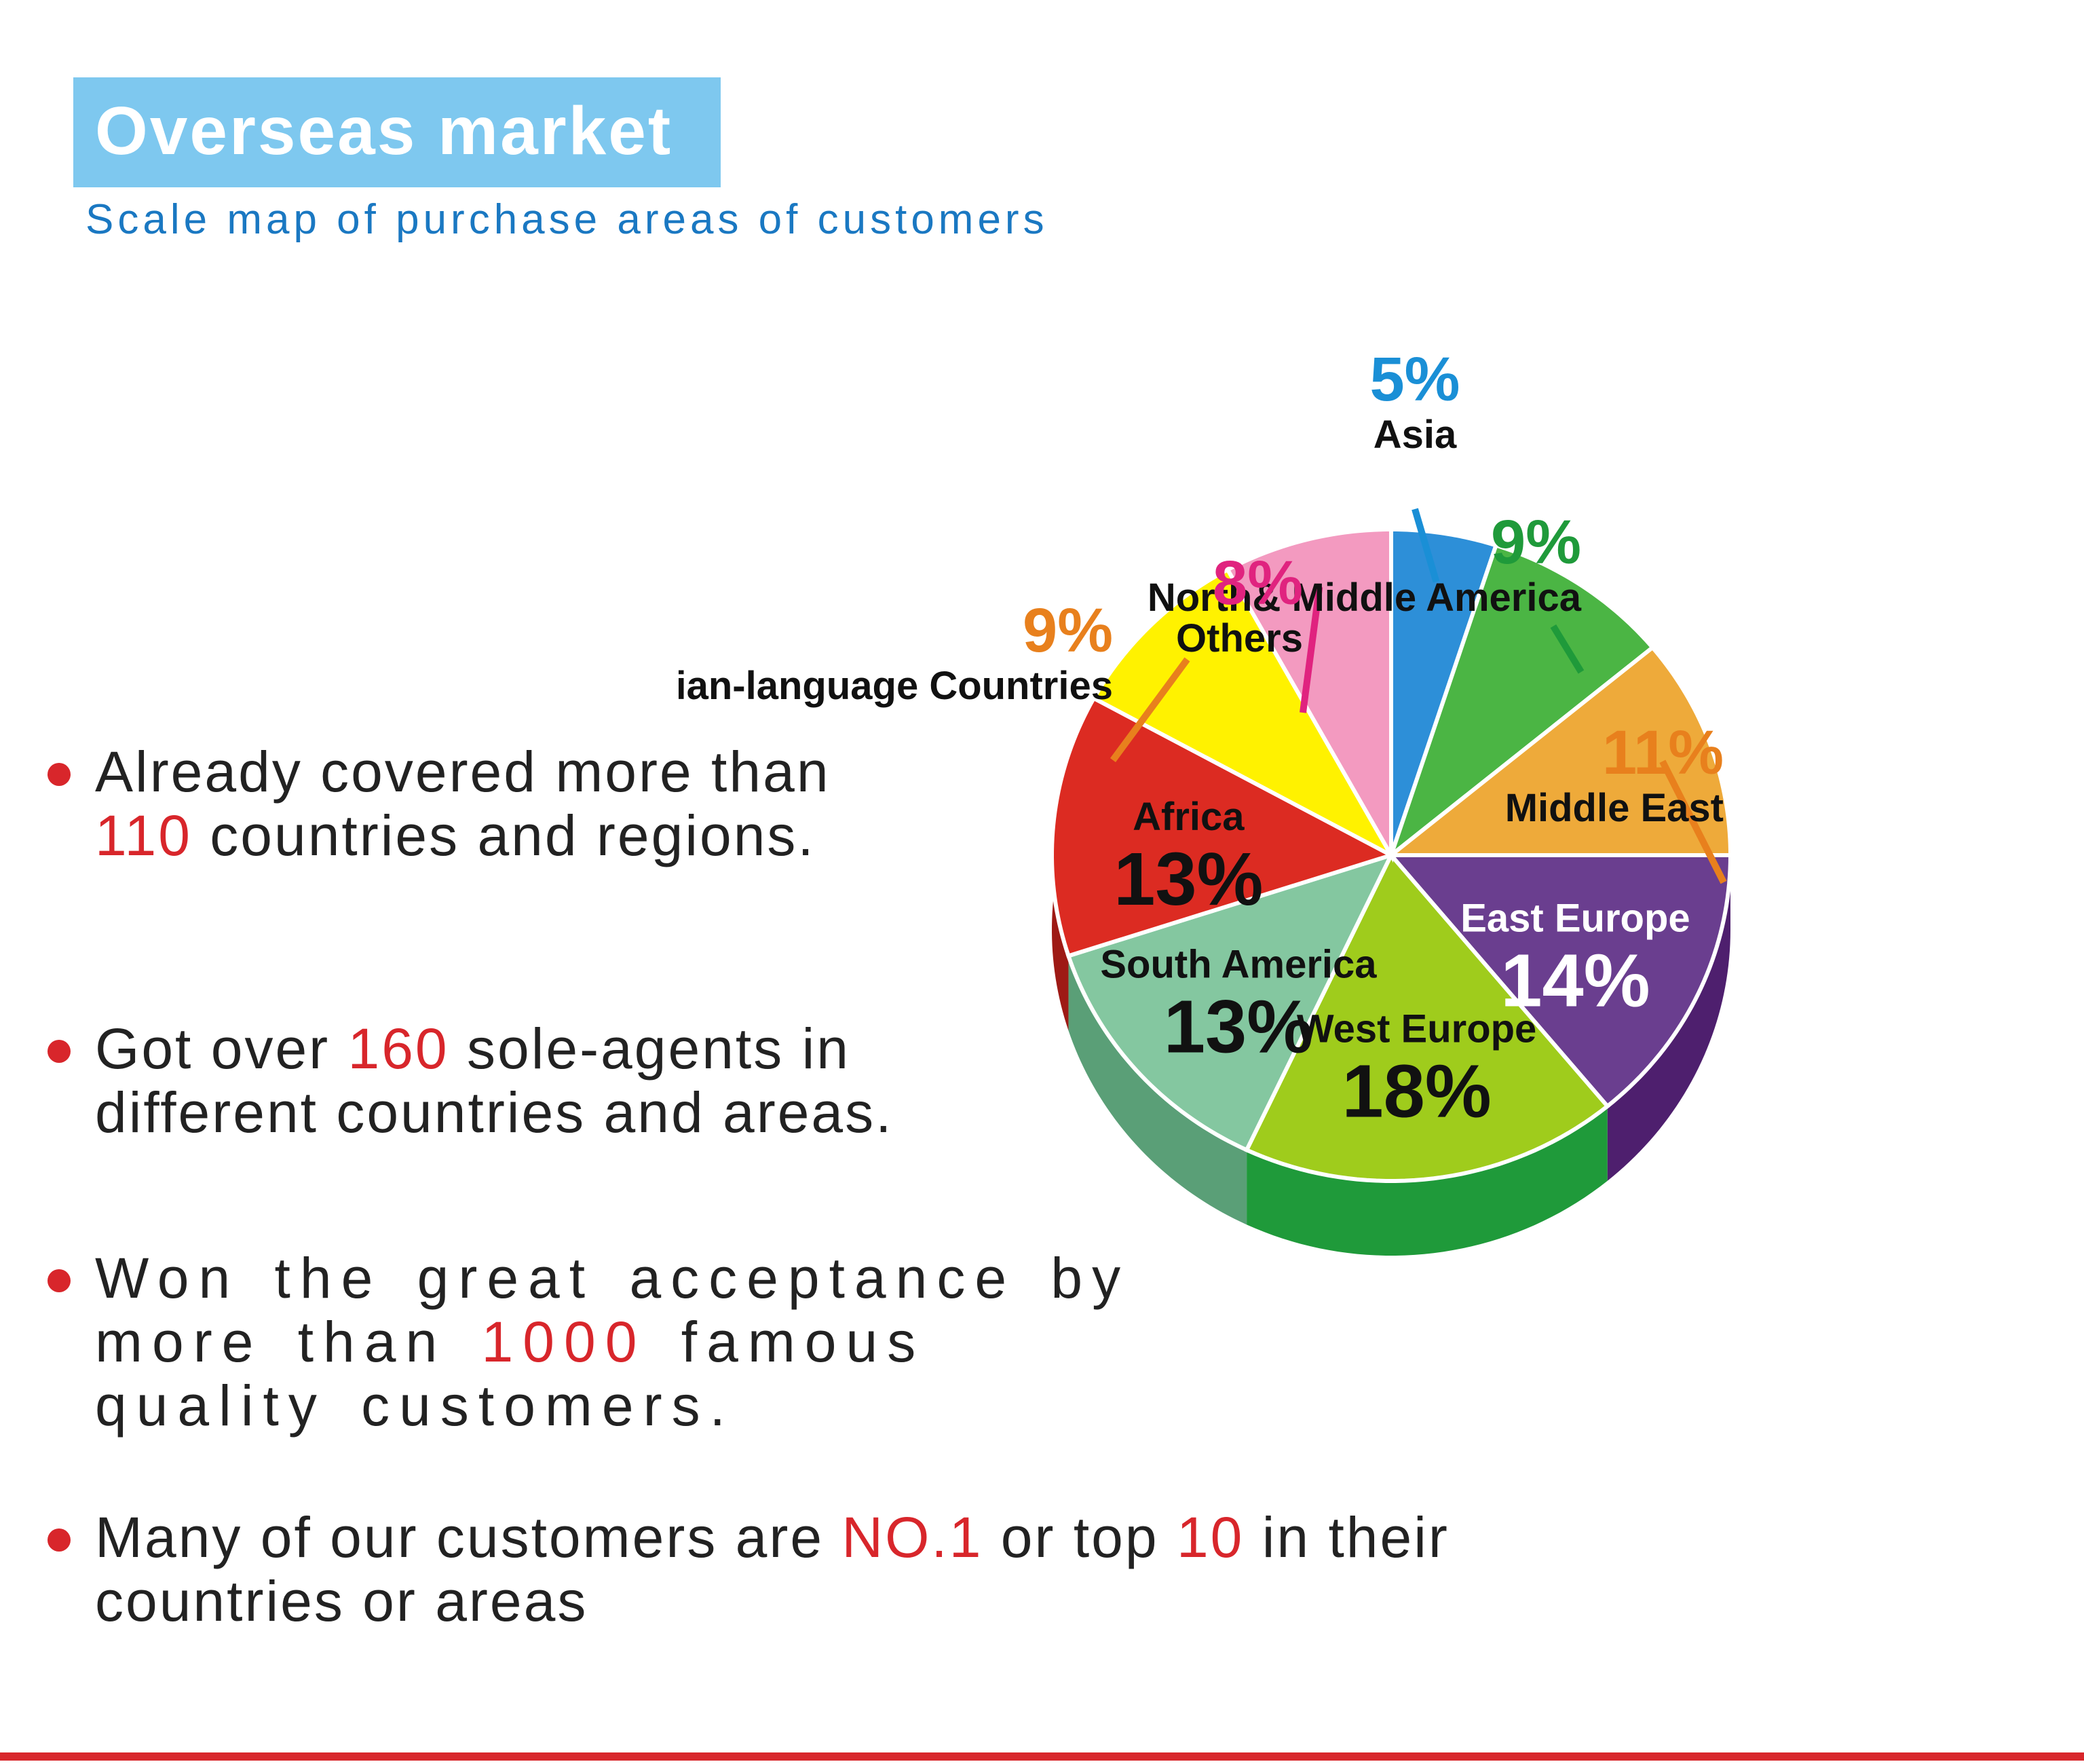 Image resolution: width=2084 pixels, height=1764 pixels. Describe the element at coordinates (1188, 880) in the screenshot. I see `slice-value-label-6: 13%` at that location.